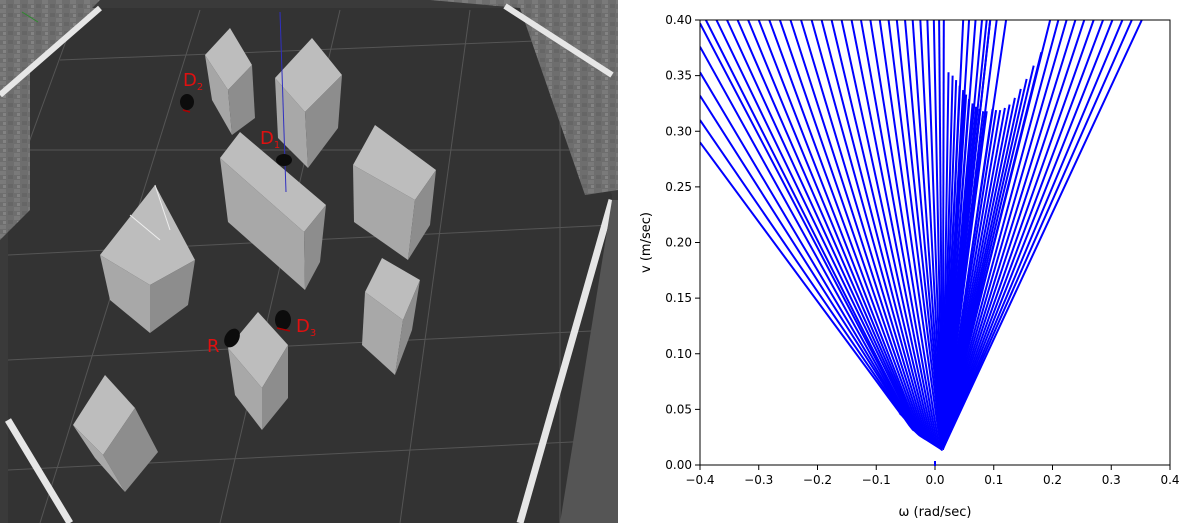 The height and width of the screenshot is (527, 1180). Describe the element at coordinates (1052, 480) in the screenshot. I see `x-tick-label: 0.2` at that location.